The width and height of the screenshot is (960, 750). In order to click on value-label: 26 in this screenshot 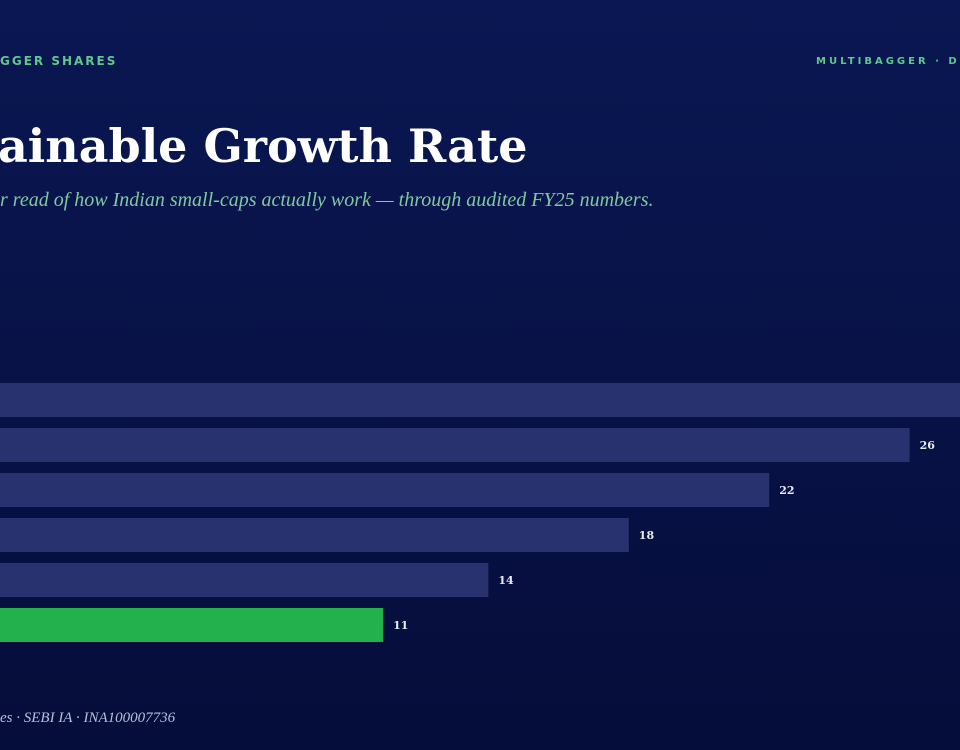, I will do `click(928, 445)`.